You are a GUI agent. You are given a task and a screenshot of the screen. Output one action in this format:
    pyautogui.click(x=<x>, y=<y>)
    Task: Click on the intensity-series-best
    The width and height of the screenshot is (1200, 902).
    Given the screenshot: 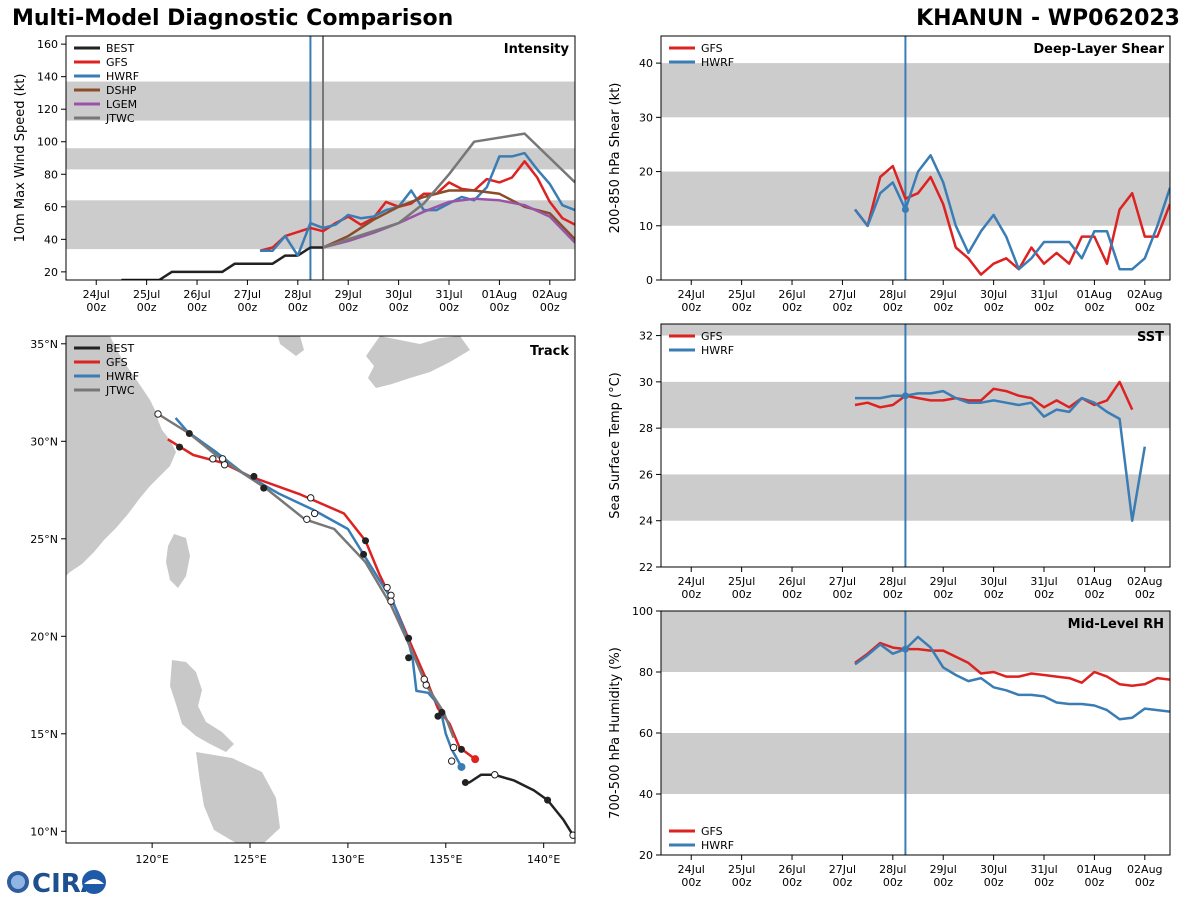 What is the action you would take?
    pyautogui.click(x=222, y=263)
    